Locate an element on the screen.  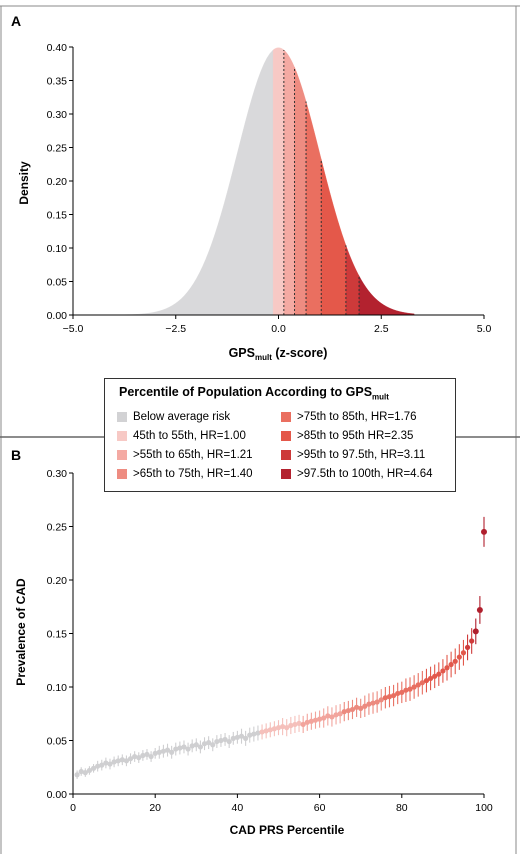
legend-label: >97.5th to 100th, HR=4.64 is located at coordinates (365, 474).